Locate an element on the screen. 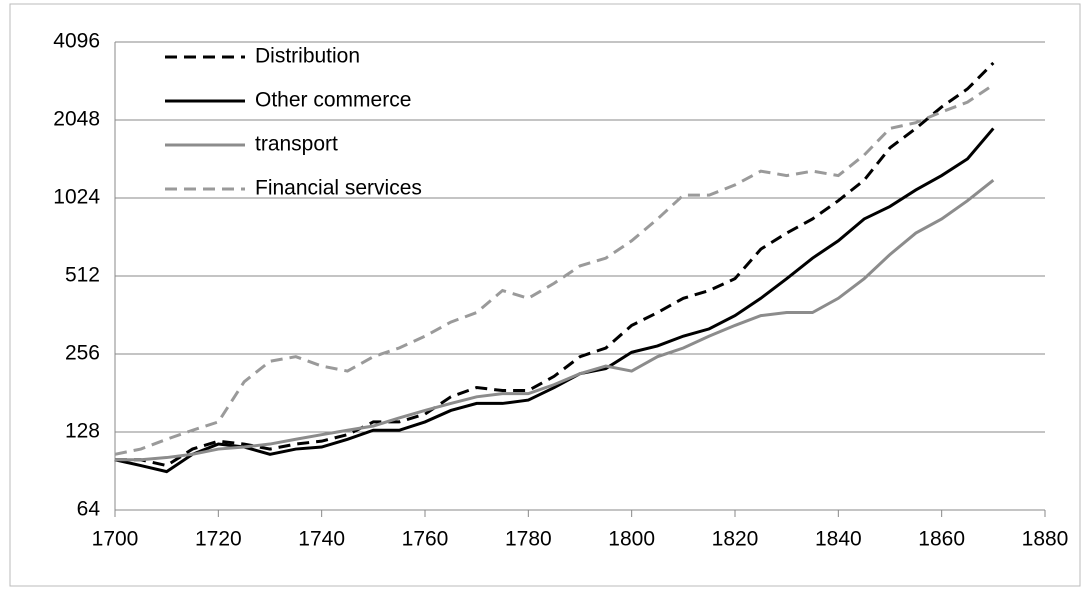 The height and width of the screenshot is (595, 1083). y-tick-label: 512 is located at coordinates (82, 275).